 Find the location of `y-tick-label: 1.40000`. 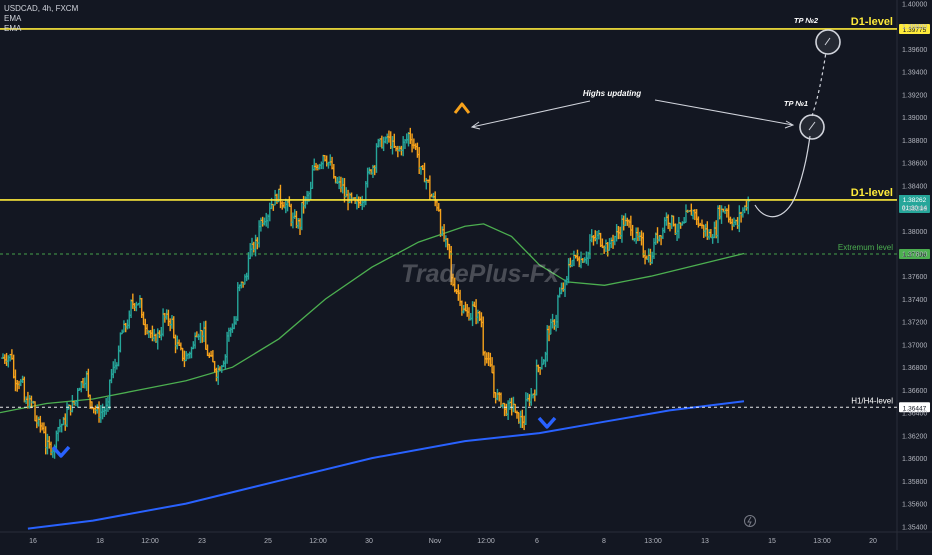

y-tick-label: 1.40000 is located at coordinates (914, 4).